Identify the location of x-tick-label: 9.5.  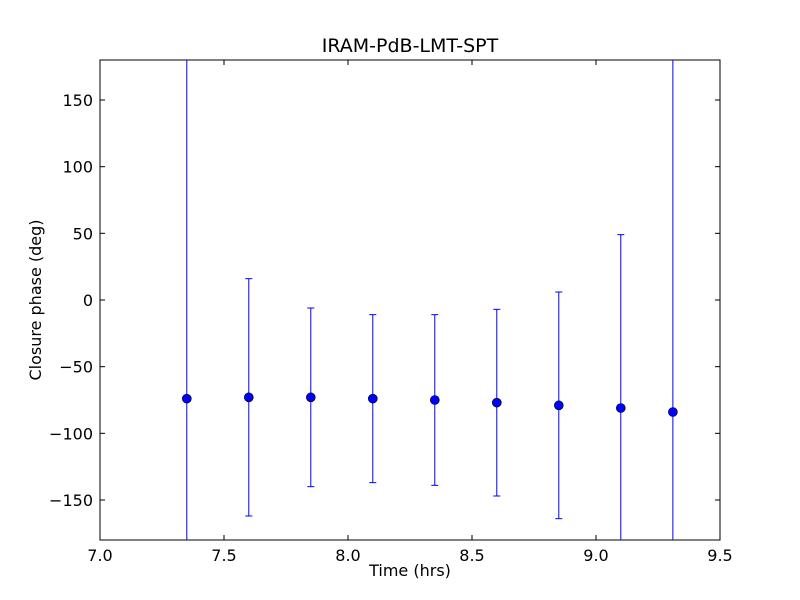
(719, 555).